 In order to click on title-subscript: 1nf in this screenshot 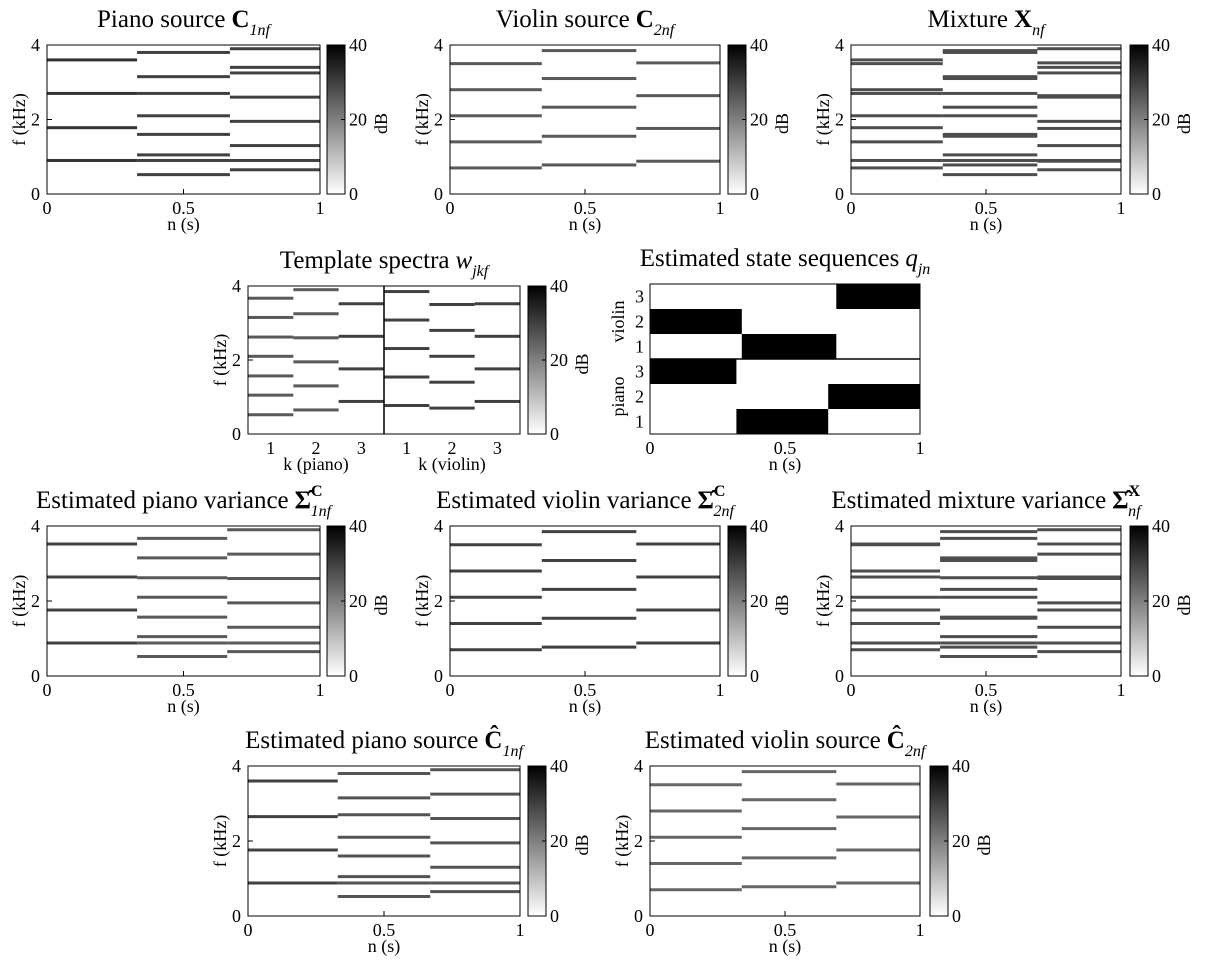, I will do `click(261, 30)`.